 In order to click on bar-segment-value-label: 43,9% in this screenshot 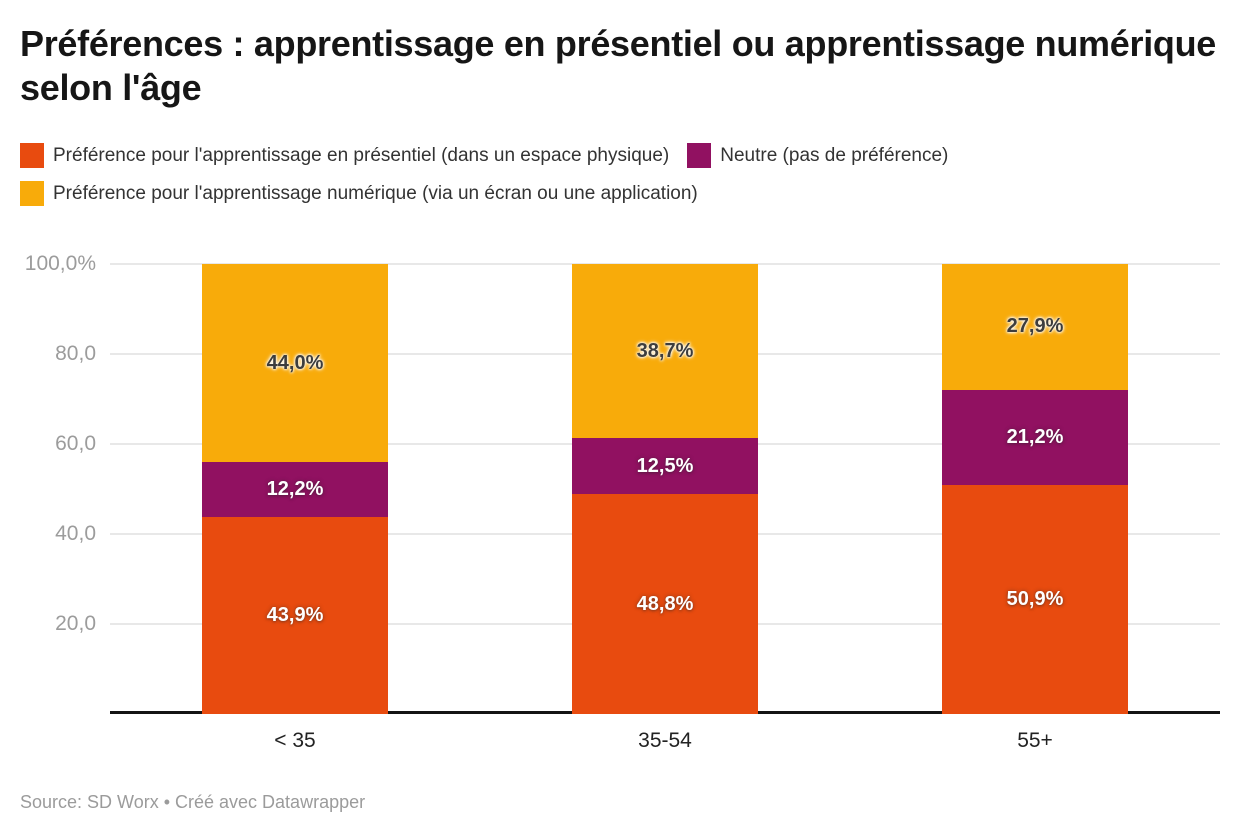, I will do `click(295, 615)`.